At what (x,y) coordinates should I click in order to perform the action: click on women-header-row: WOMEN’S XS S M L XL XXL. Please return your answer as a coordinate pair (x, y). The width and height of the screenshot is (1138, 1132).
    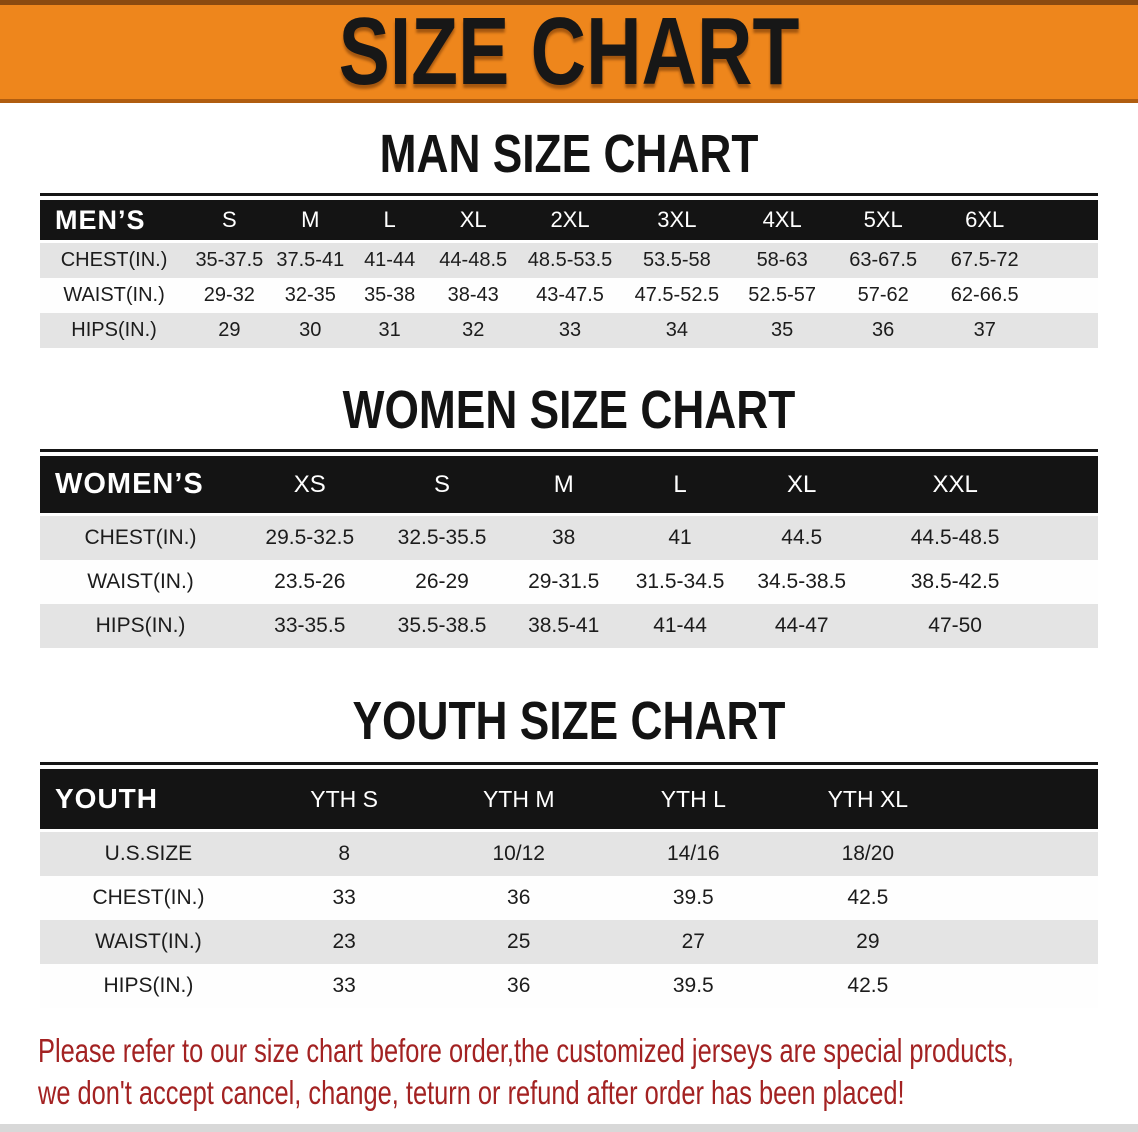
    Looking at the image, I should click on (569, 486).